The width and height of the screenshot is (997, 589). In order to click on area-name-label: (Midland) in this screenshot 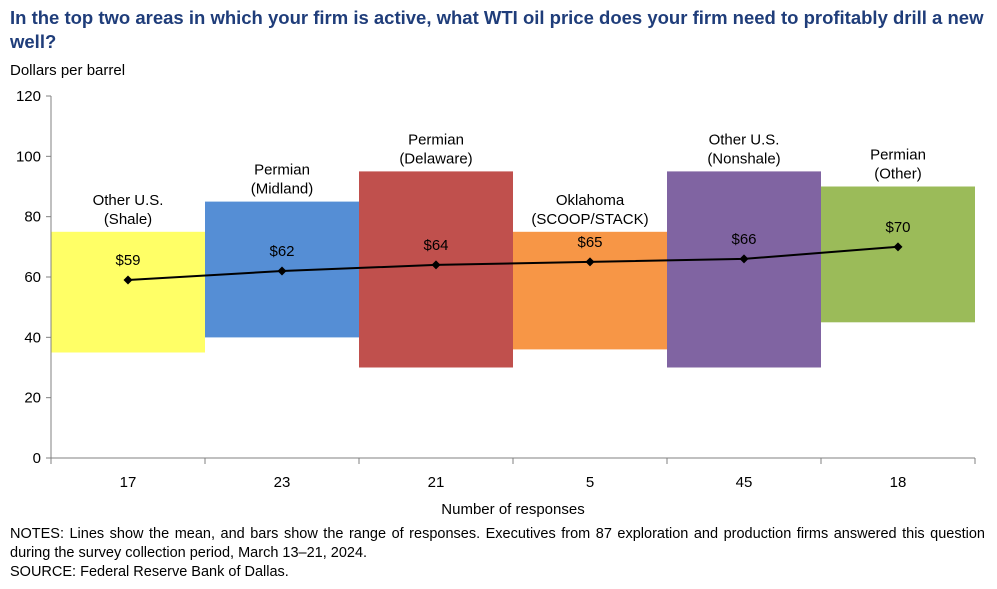, I will do `click(282, 189)`.